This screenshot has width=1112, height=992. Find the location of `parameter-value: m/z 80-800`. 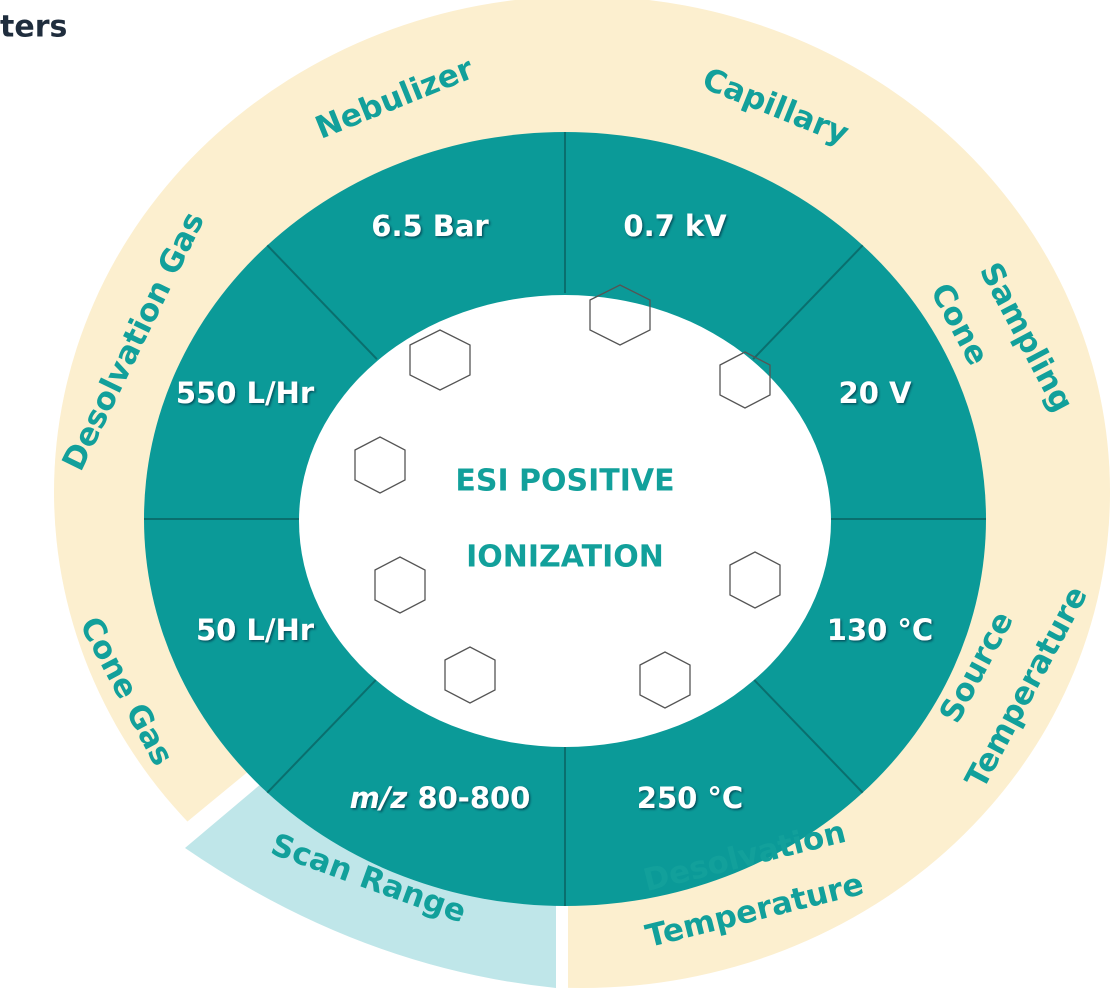

parameter-value: m/z 80-800 is located at coordinates (440, 798).